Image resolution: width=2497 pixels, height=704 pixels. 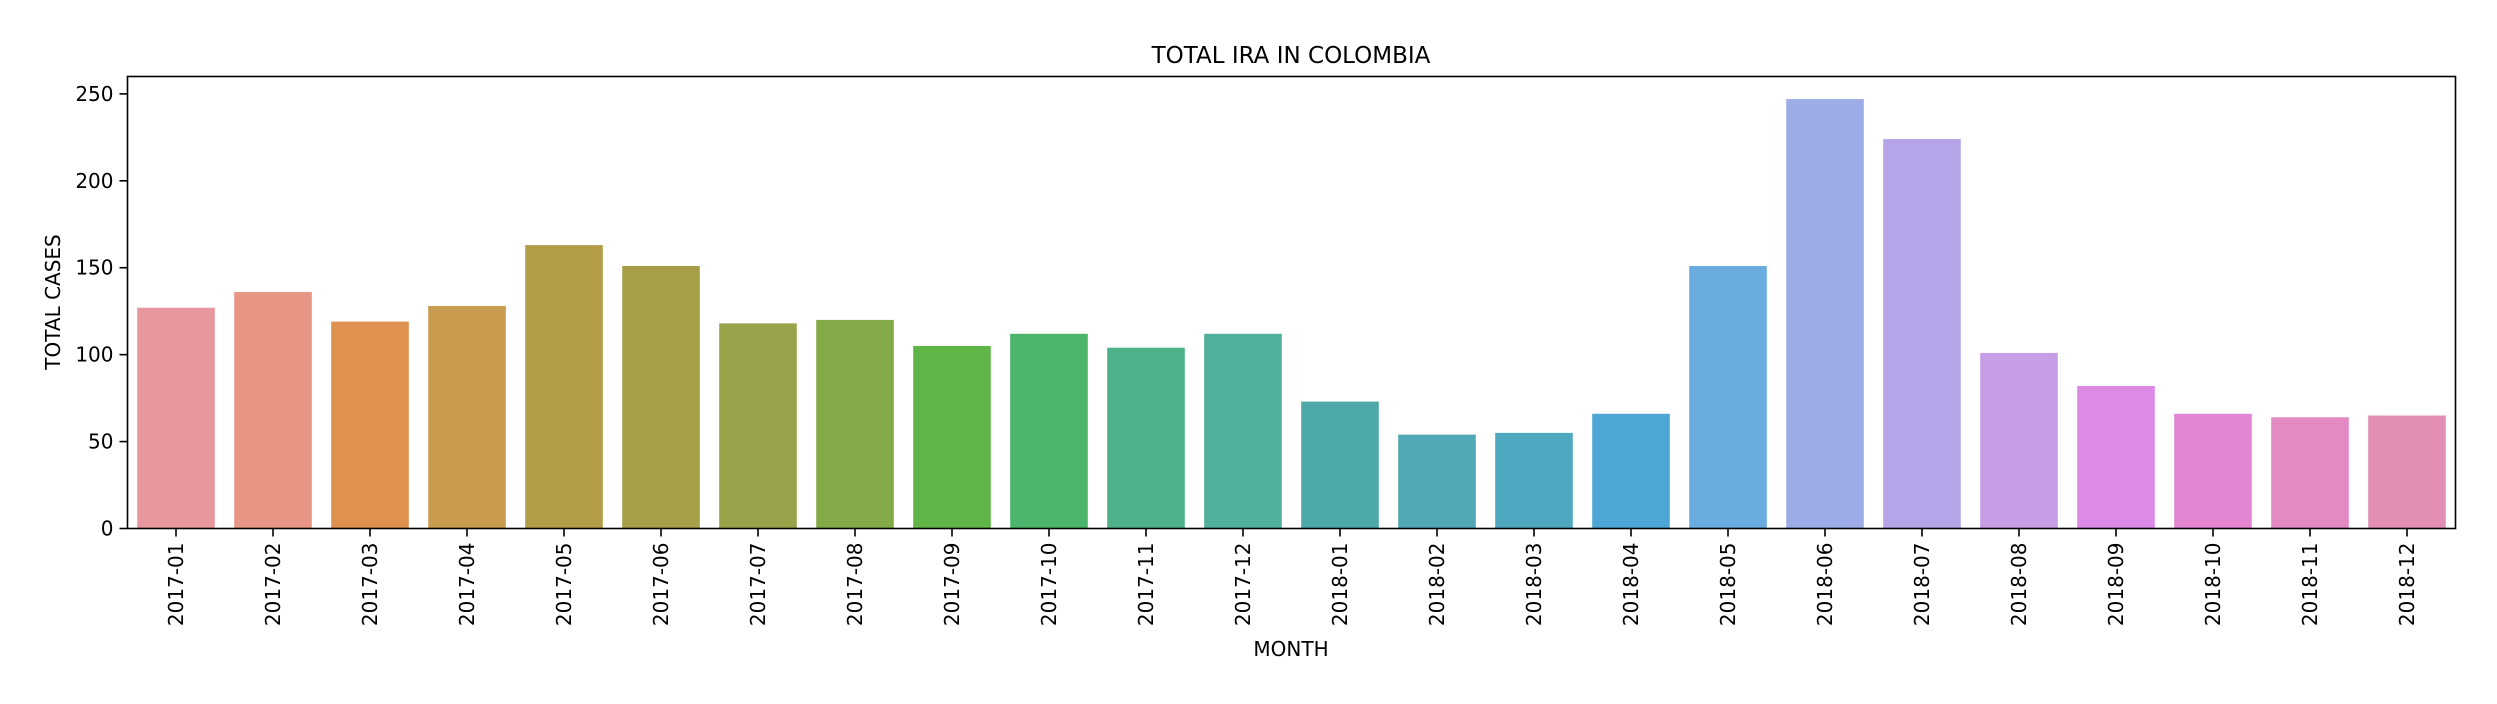 What do you see at coordinates (176, 585) in the screenshot?
I see `x-tick-label: 2017-01` at bounding box center [176, 585].